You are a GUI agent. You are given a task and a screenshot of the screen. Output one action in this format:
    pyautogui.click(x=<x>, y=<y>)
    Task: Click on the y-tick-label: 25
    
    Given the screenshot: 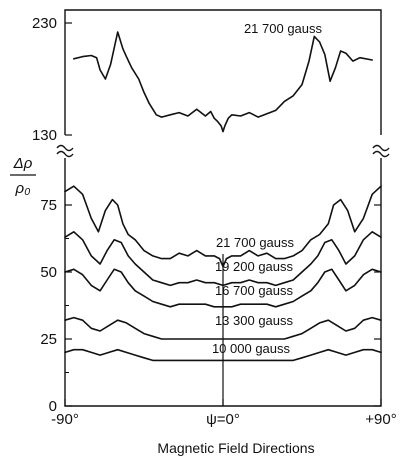 What is the action you would take?
    pyautogui.click(x=48, y=339)
    